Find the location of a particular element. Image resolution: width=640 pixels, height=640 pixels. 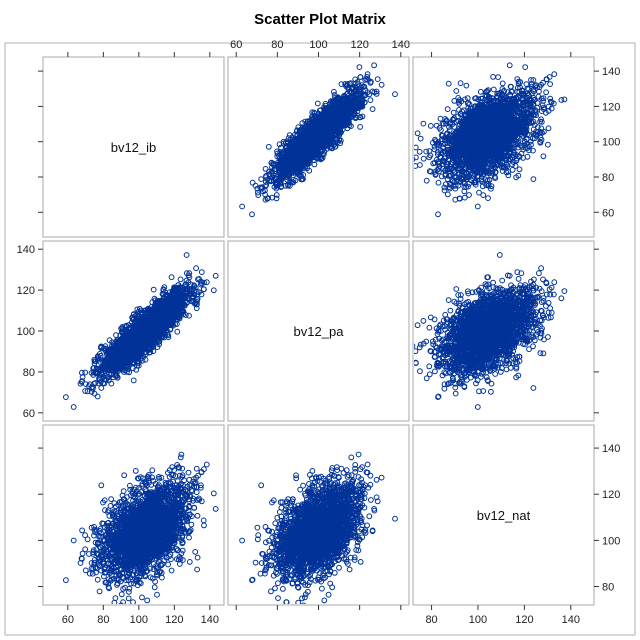

panel-bv12_ib-vs-bv12_ib: bv12_ib is located at coordinates (133, 147).